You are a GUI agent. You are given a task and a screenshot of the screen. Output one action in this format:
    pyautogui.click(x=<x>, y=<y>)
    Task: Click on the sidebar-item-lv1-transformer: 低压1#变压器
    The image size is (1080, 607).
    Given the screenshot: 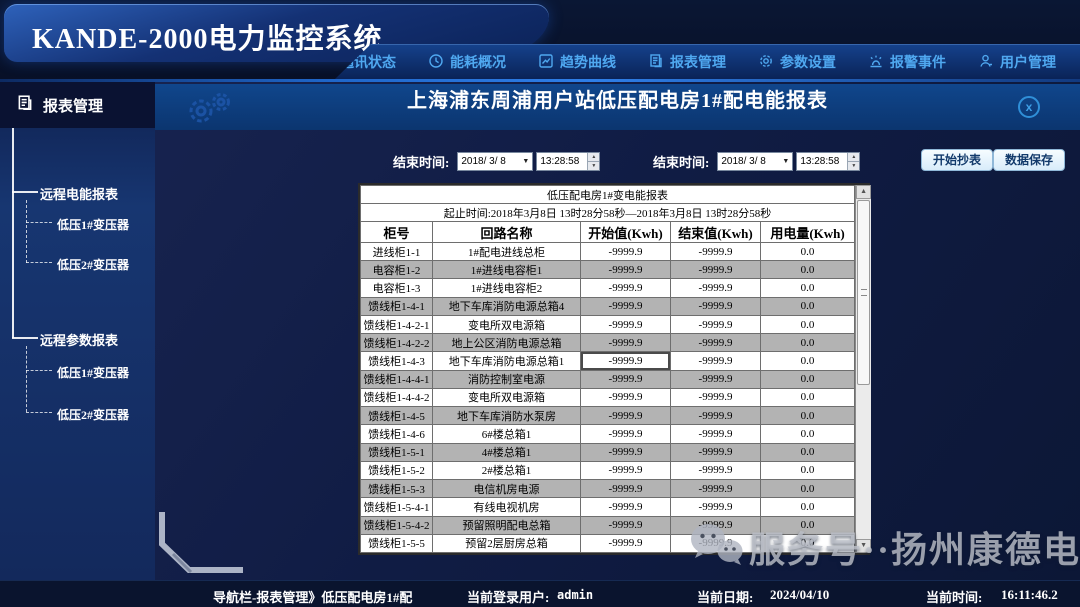 What is the action you would take?
    pyautogui.click(x=93, y=225)
    